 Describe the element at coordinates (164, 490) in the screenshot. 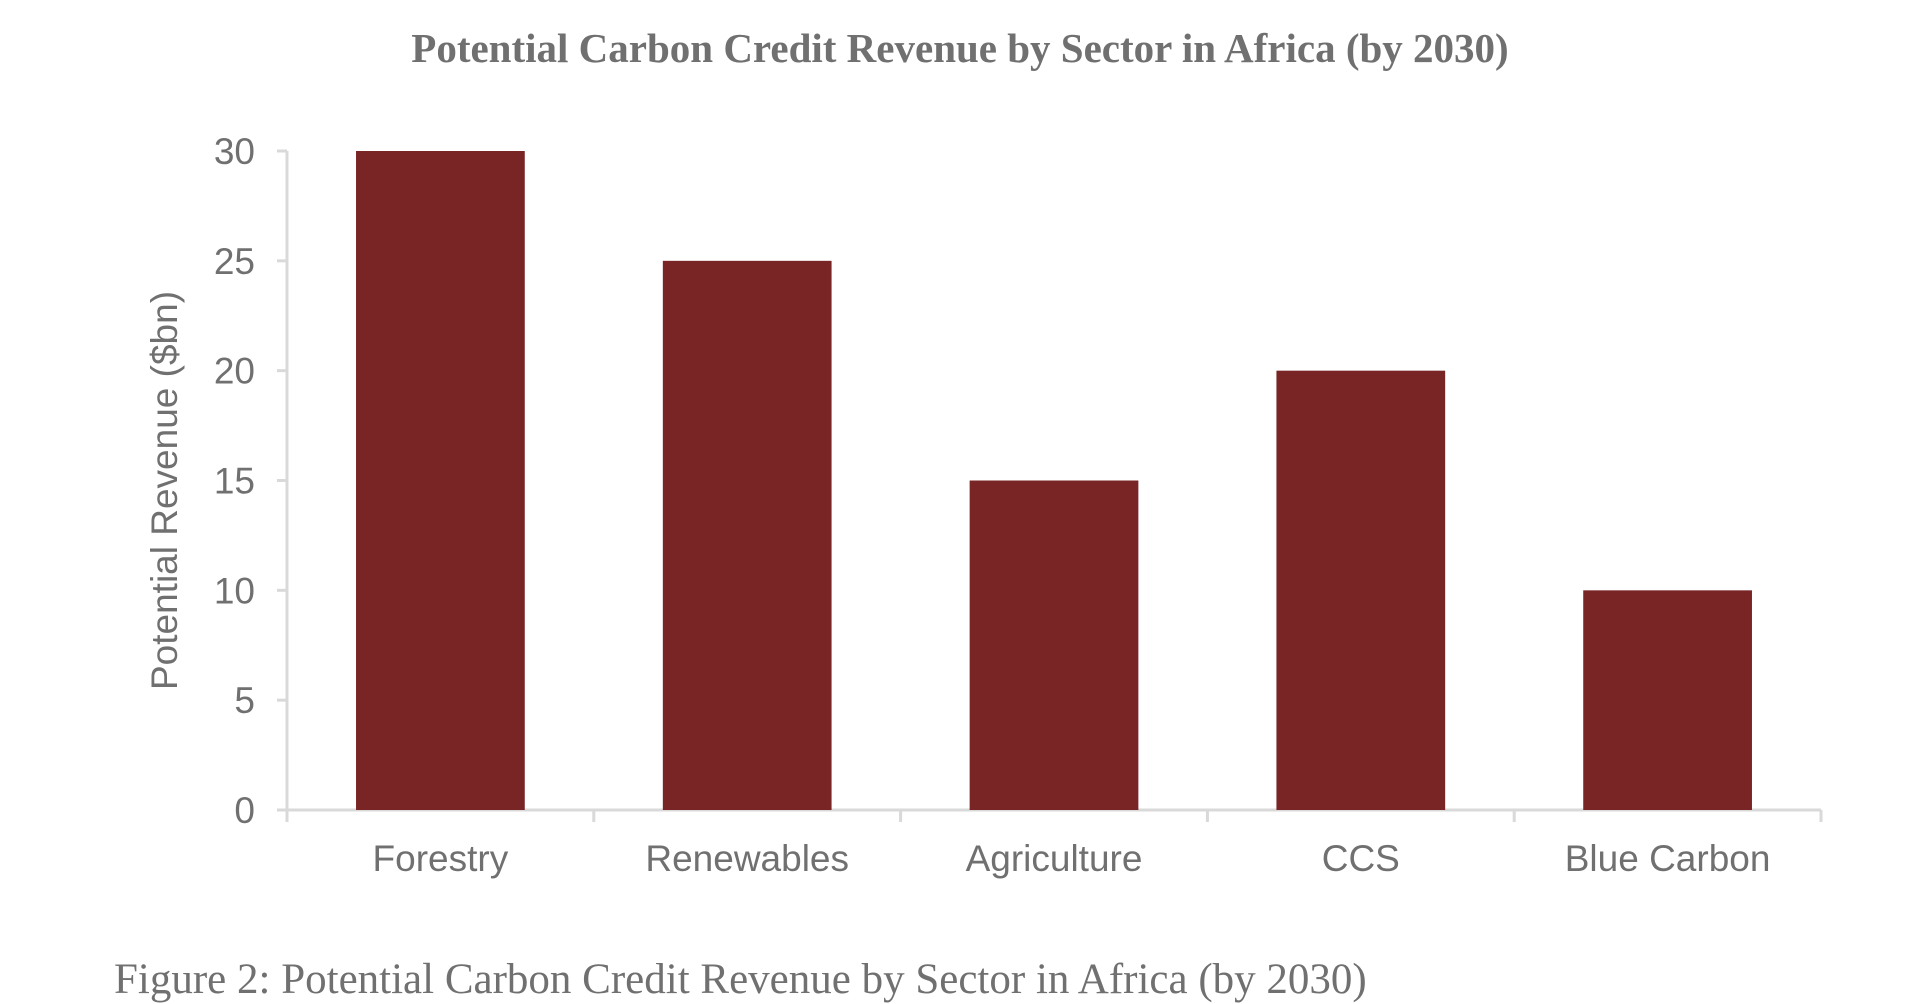

I see `y-axis-label: Potential Revenue ($bn)` at that location.